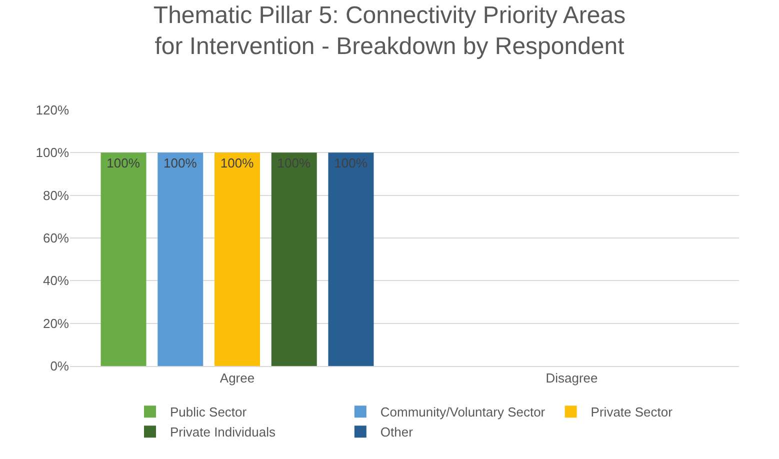 The width and height of the screenshot is (779, 459). Describe the element at coordinates (60, 366) in the screenshot. I see `y-tick-label: 0%` at that location.